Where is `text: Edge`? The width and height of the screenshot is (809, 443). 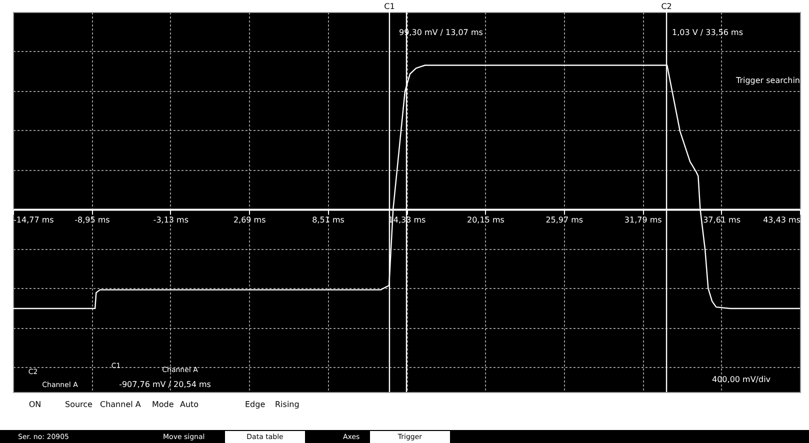
text: Edge is located at coordinates (255, 404).